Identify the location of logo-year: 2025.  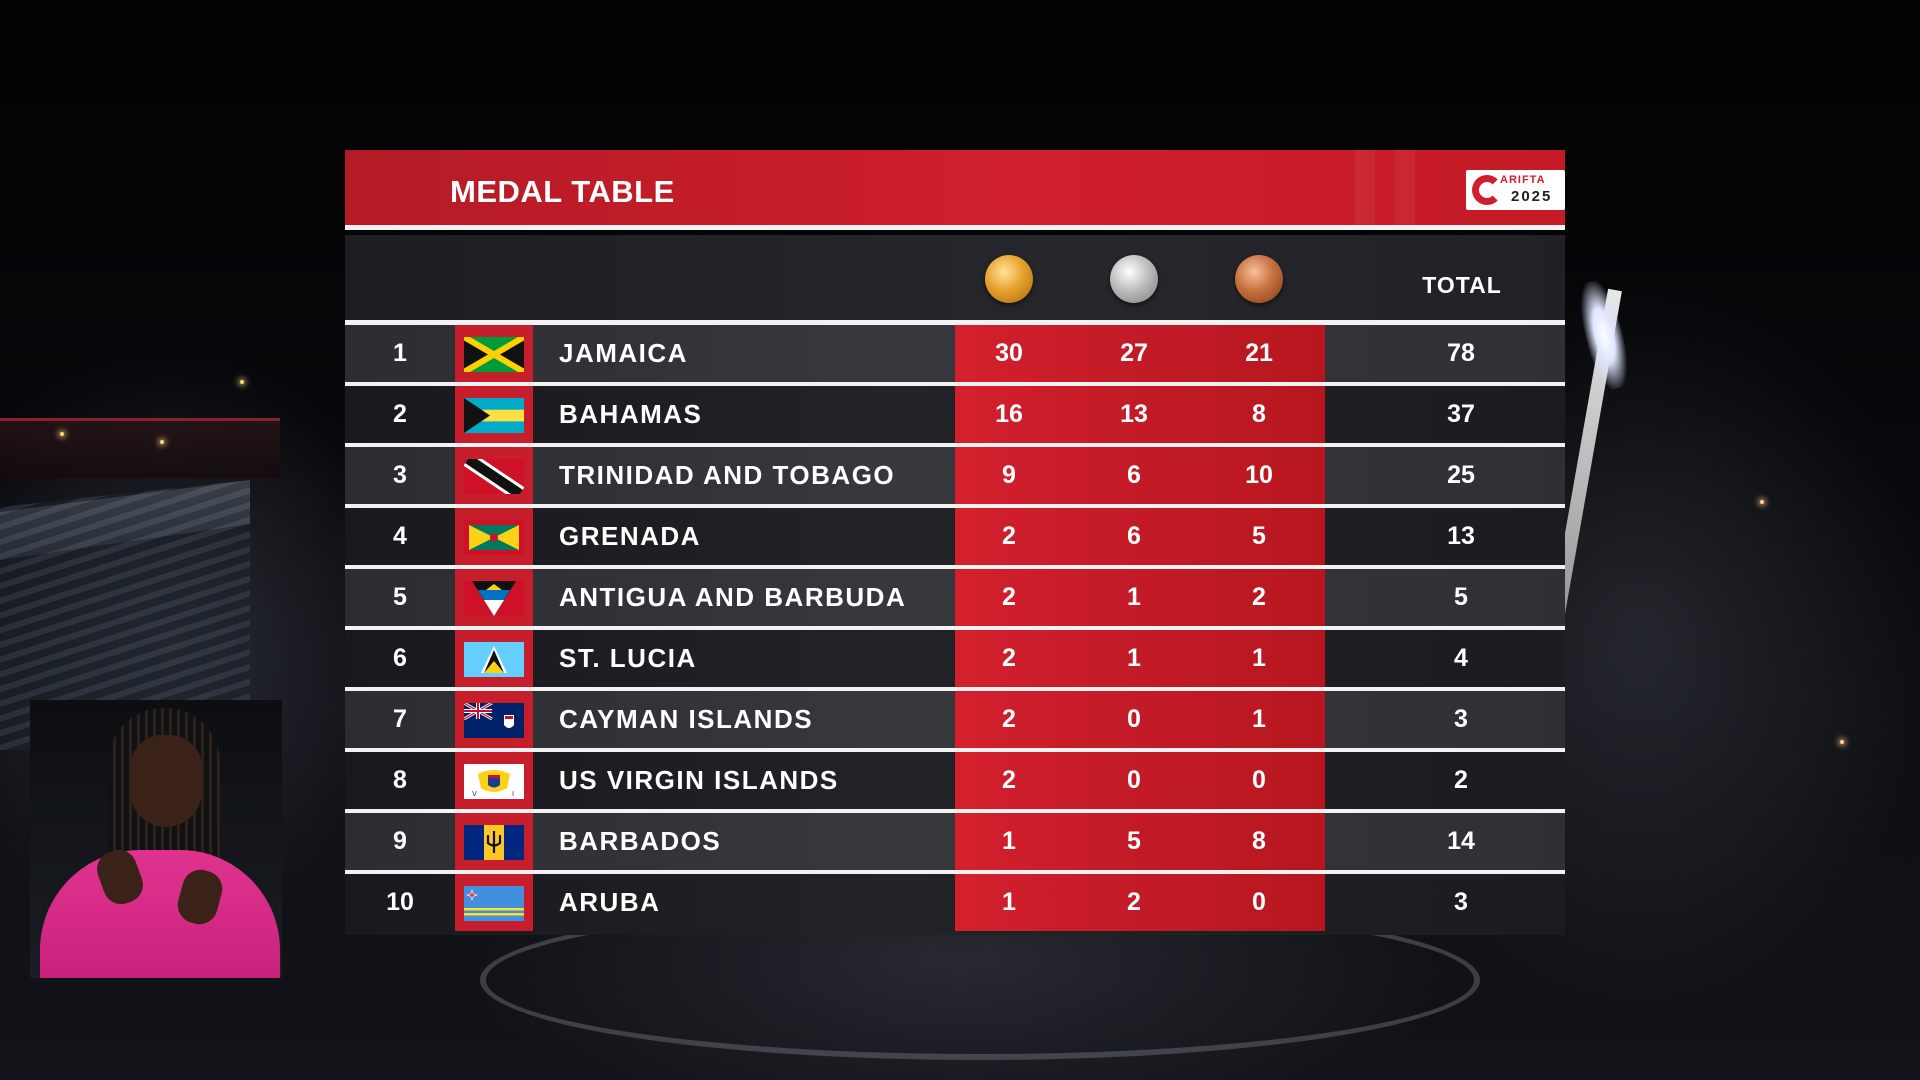
(1532, 196).